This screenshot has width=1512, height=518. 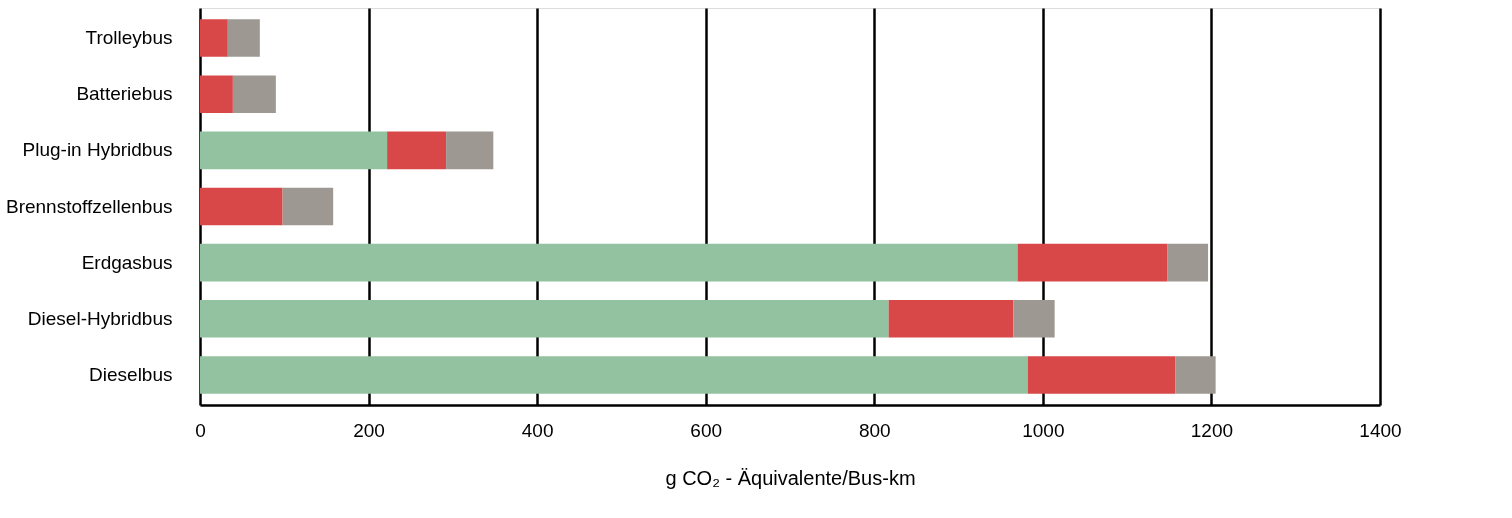 I want to click on y-tick-label: Trolleybus, so click(x=129, y=38).